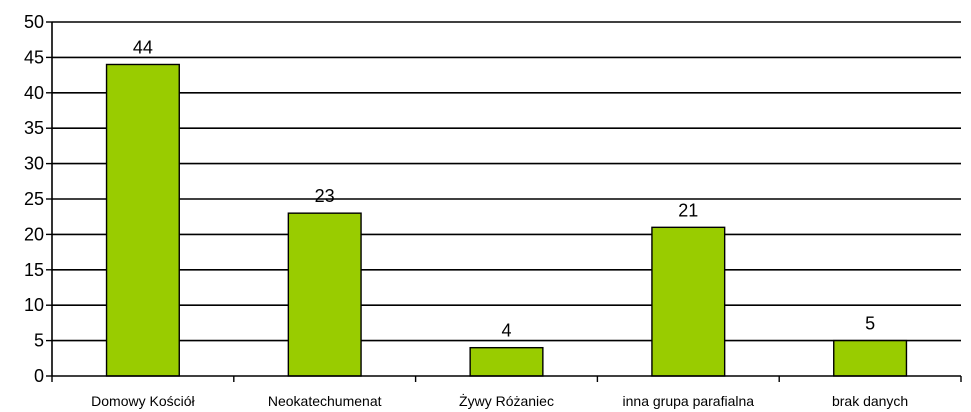  What do you see at coordinates (143, 401) in the screenshot?
I see `category-label: Domowy Kościół` at bounding box center [143, 401].